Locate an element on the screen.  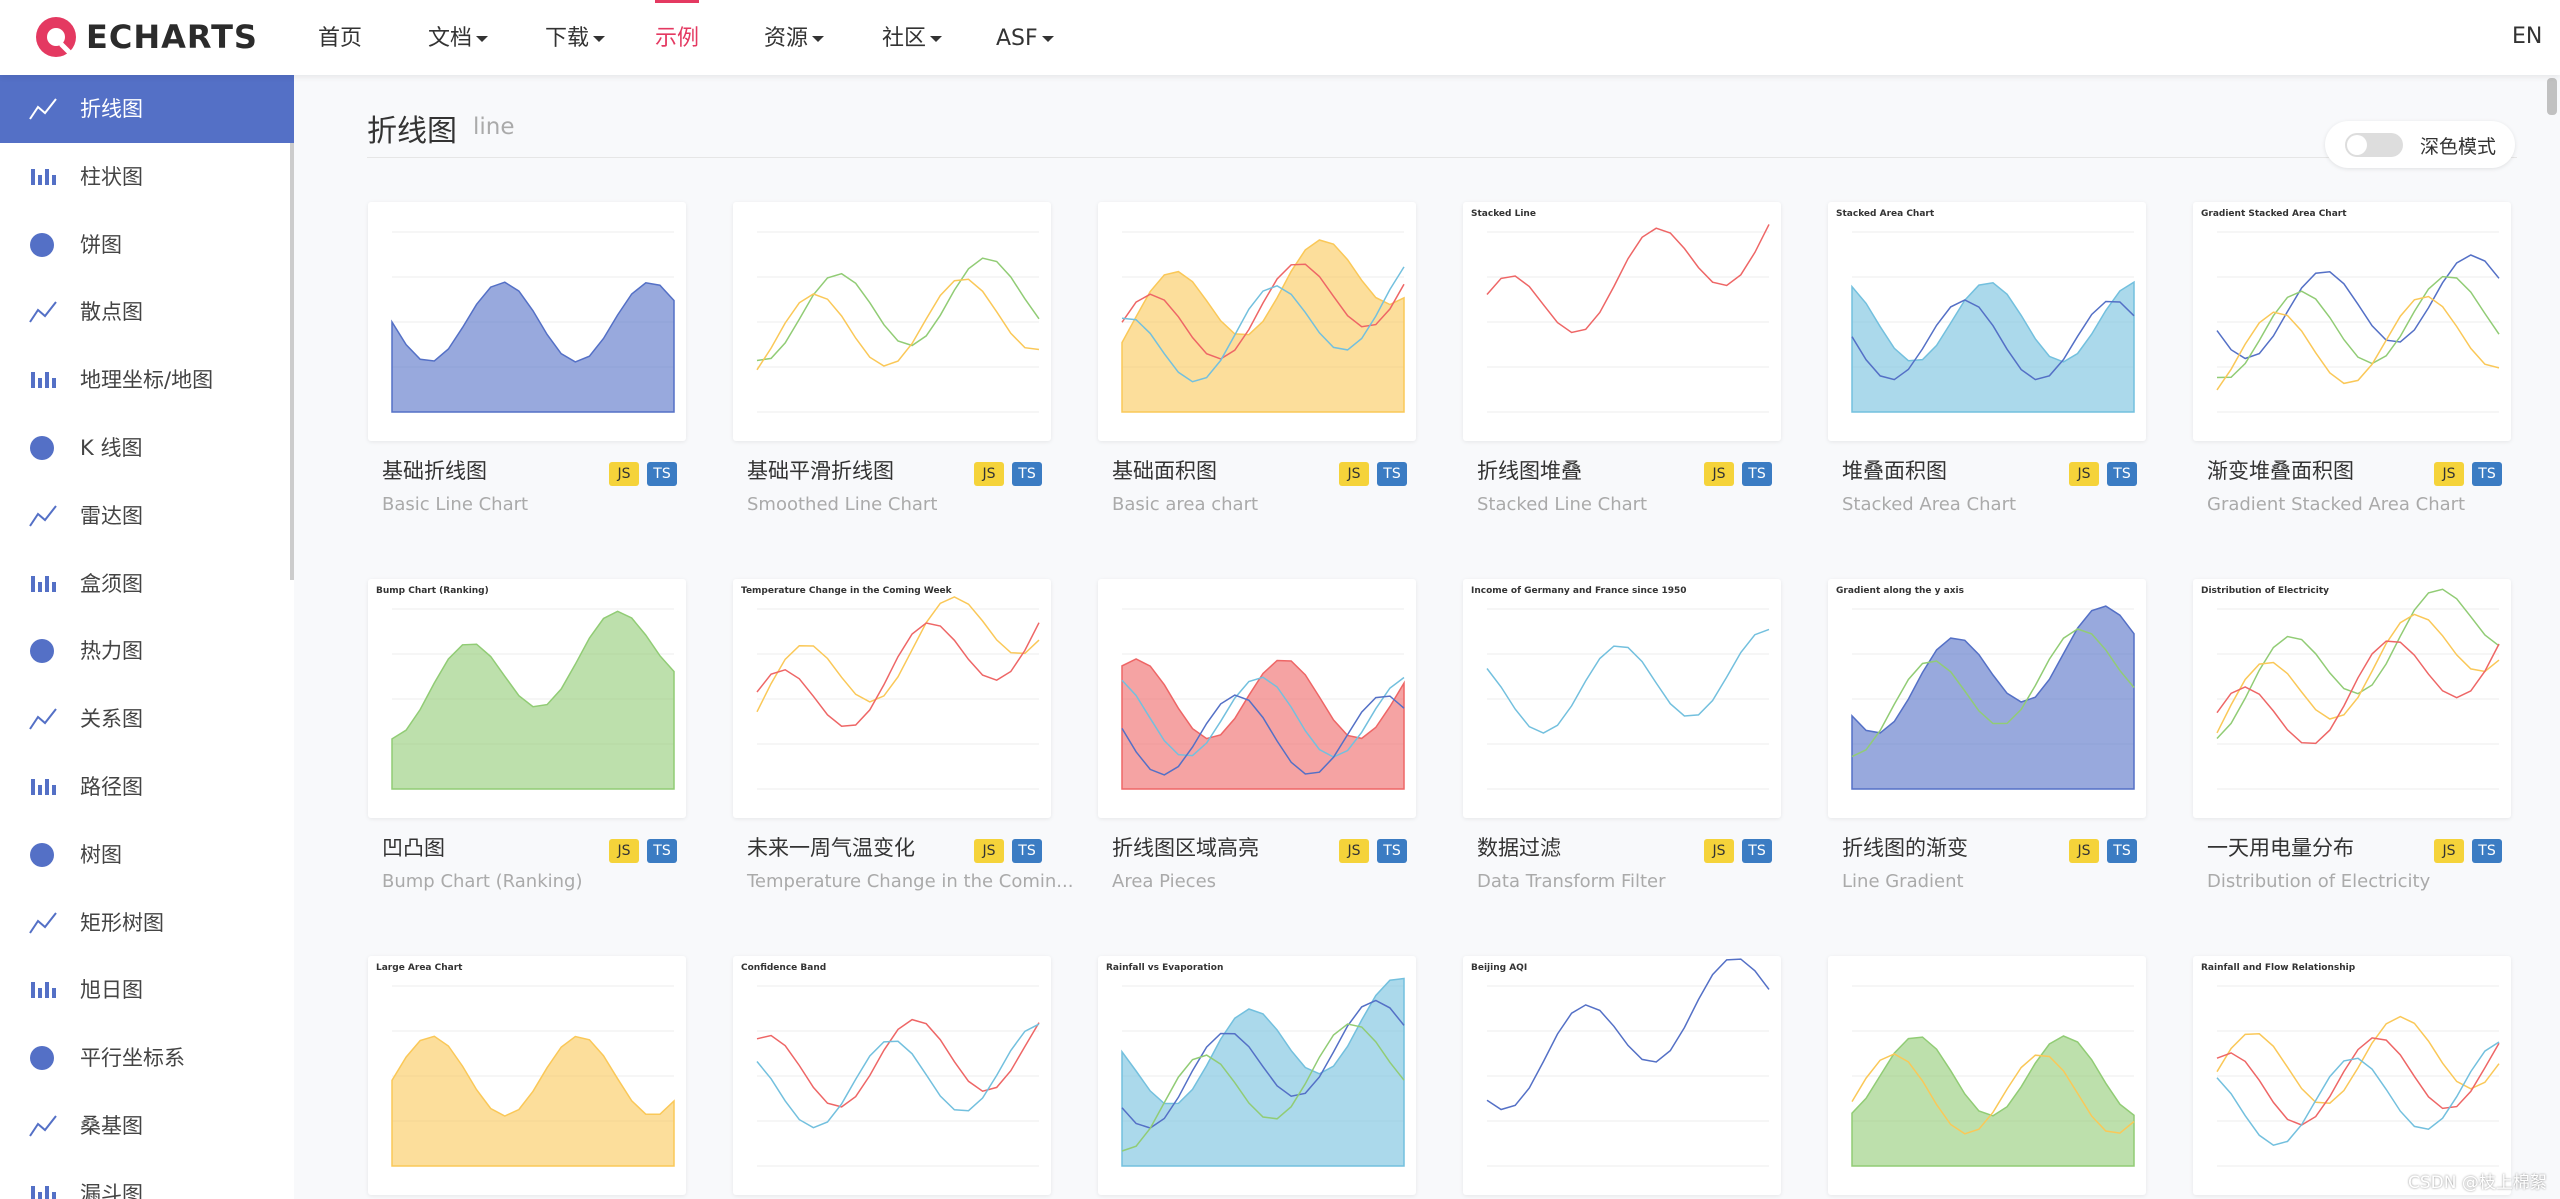
thumbnail: Beijing AQI is located at coordinates (1622, 1075).